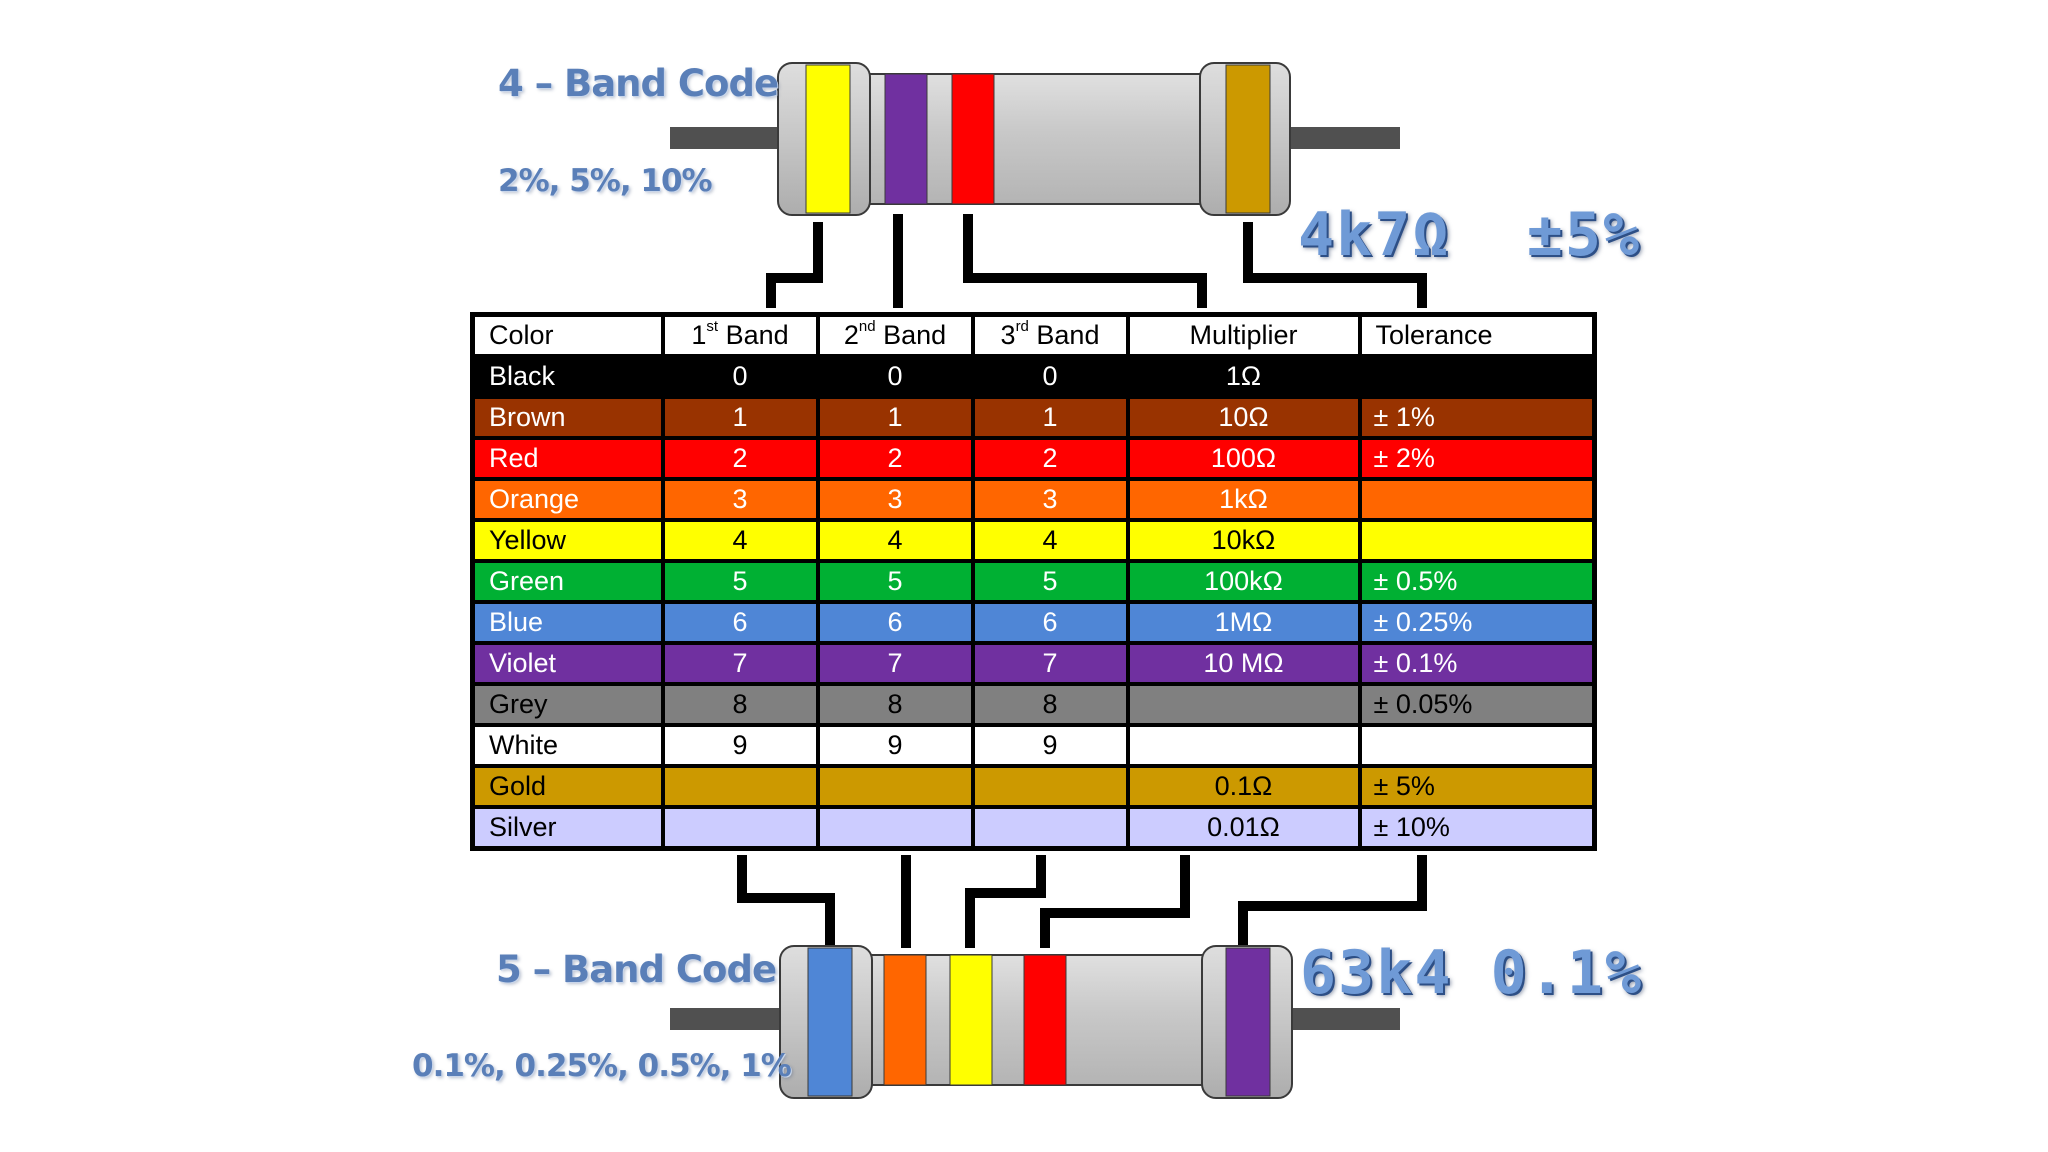  Describe the element at coordinates (1243, 417) in the screenshot. I see `cell-multiplier: 10Ω` at that location.